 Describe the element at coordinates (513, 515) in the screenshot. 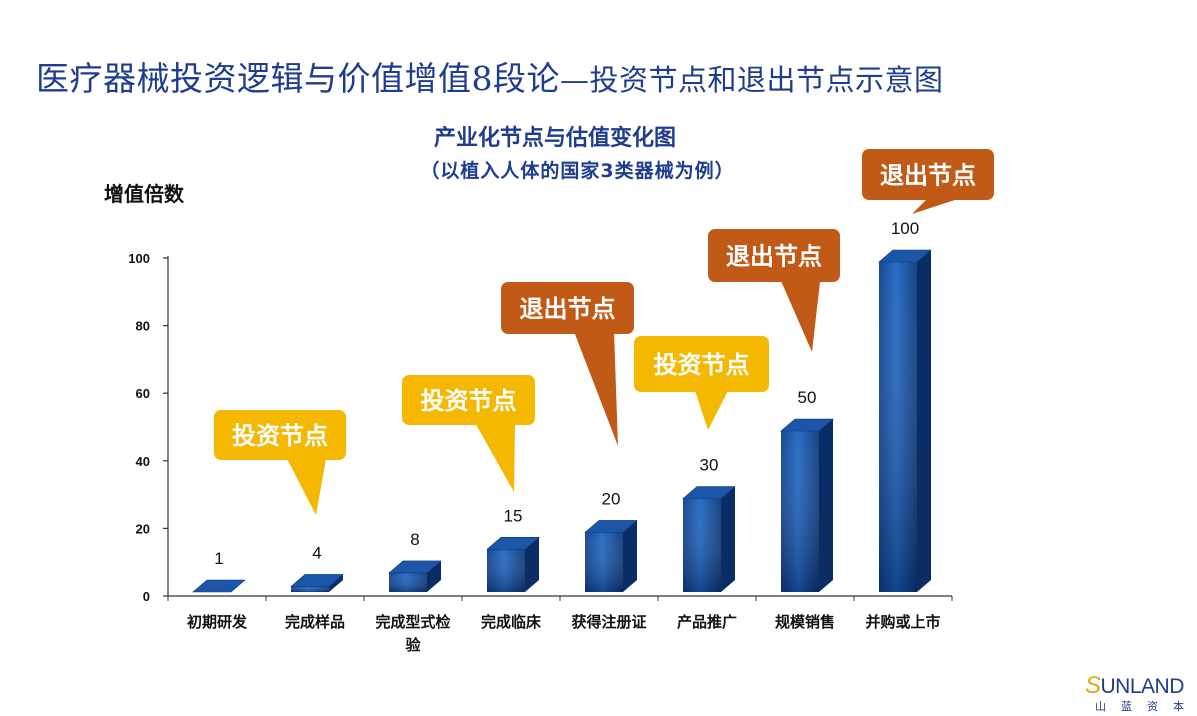

I see `data-label: 15` at that location.